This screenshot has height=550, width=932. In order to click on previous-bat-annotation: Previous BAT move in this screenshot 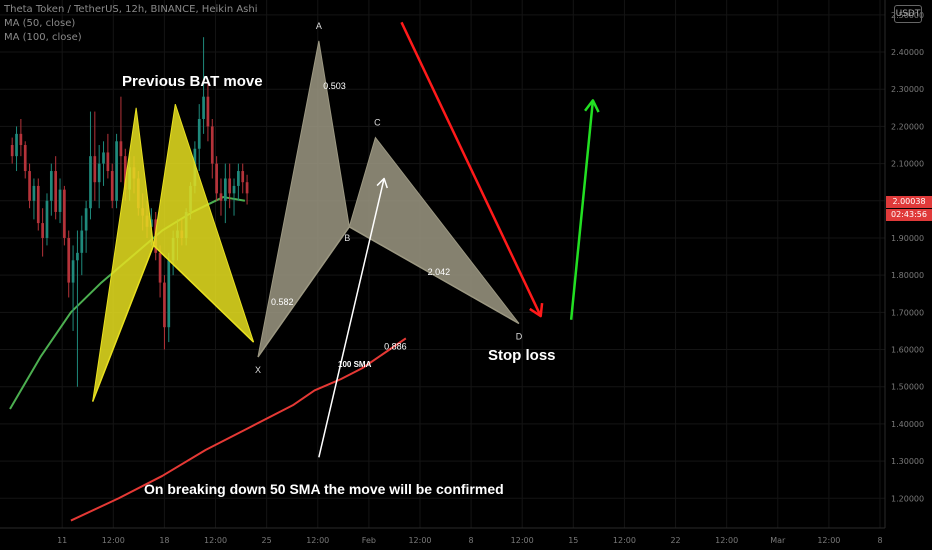, I will do `click(192, 81)`.